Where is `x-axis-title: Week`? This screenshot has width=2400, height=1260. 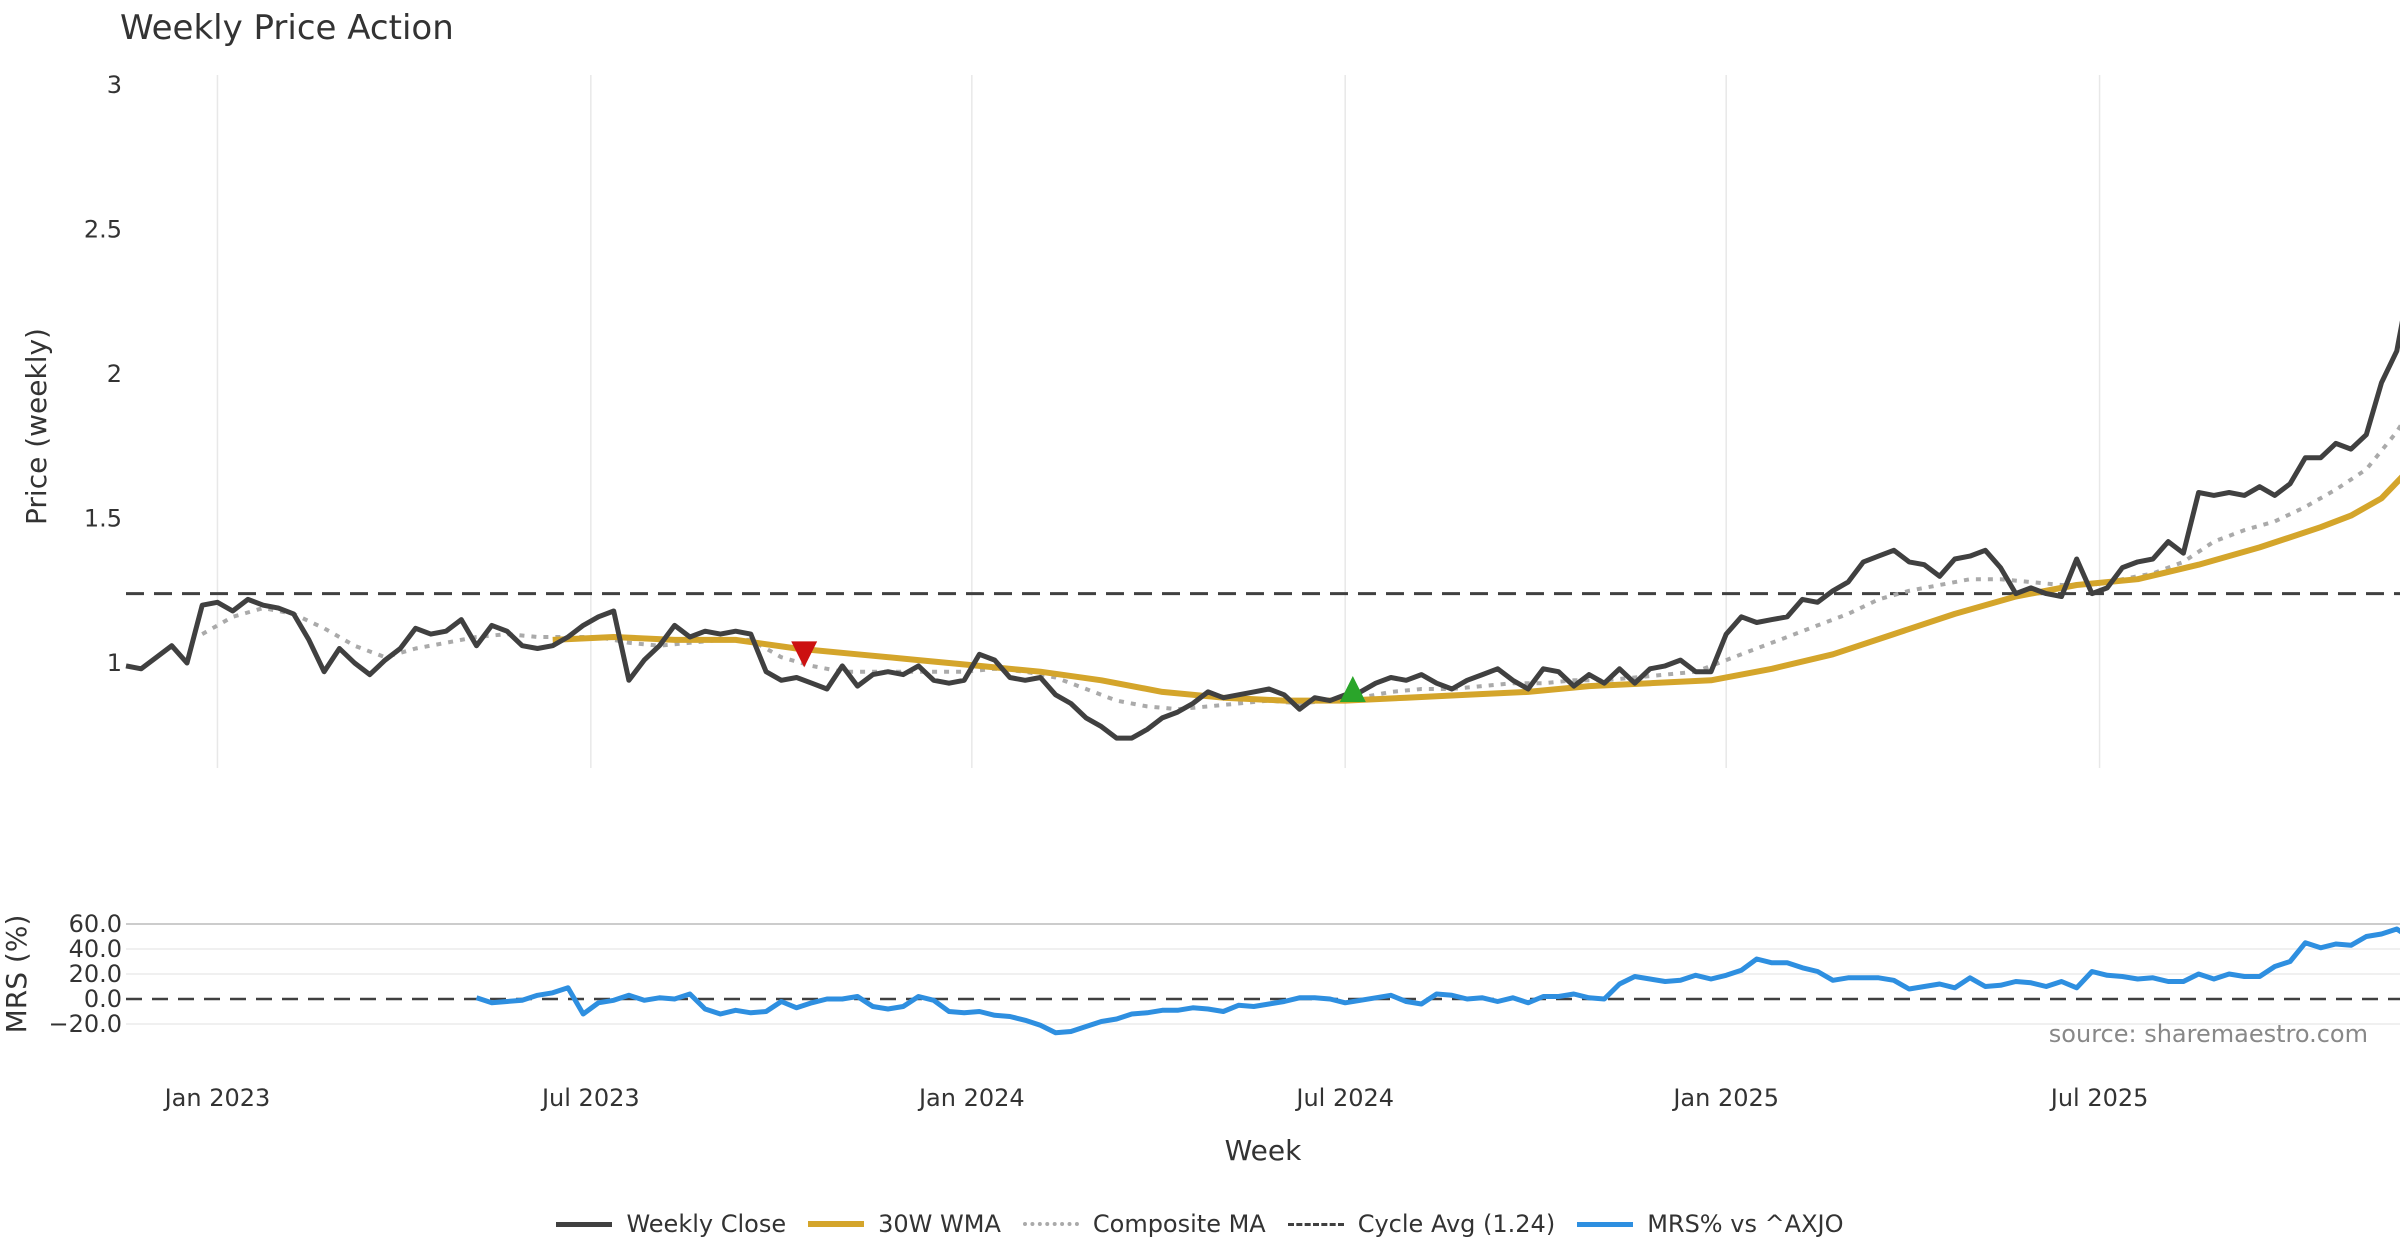
x-axis-title: Week is located at coordinates (1263, 1150).